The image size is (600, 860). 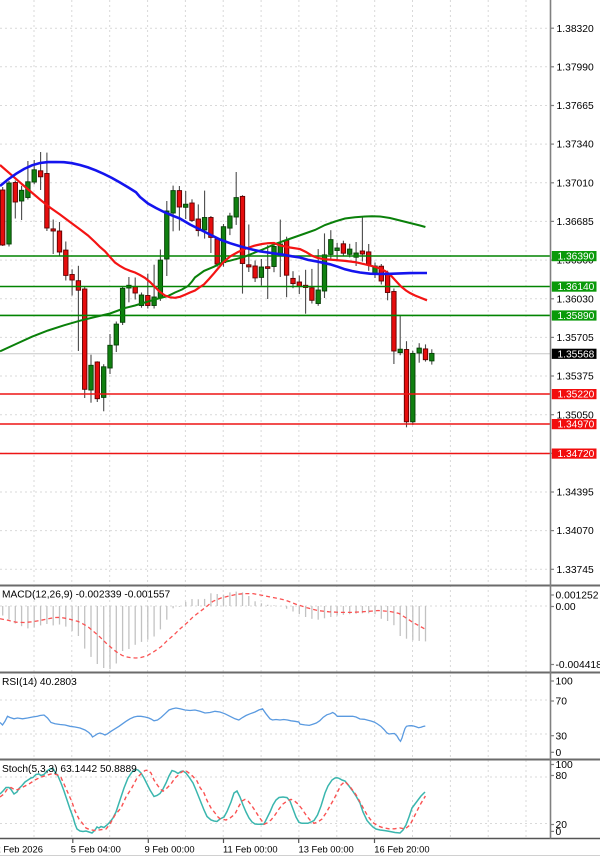 What do you see at coordinates (576, 425) in the screenshot?
I see `svg-text: 1.34970` at bounding box center [576, 425].